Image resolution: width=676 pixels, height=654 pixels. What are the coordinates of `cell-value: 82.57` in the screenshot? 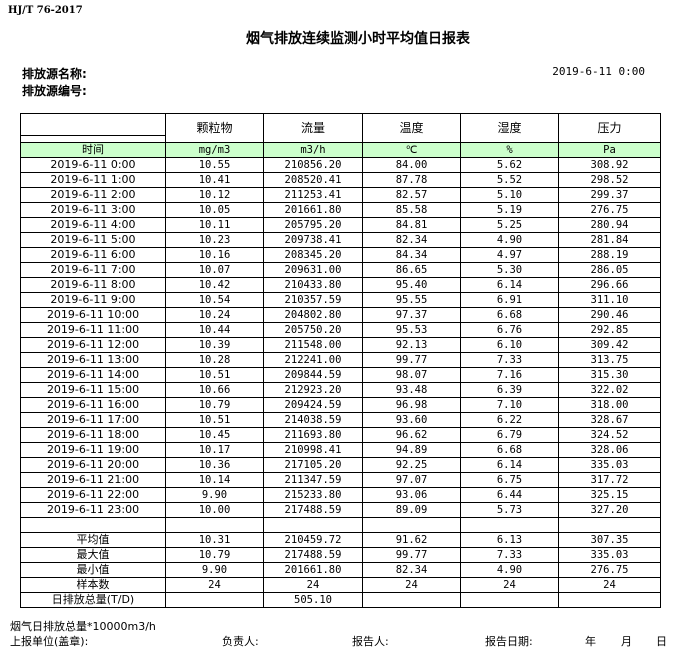 It's located at (411, 195).